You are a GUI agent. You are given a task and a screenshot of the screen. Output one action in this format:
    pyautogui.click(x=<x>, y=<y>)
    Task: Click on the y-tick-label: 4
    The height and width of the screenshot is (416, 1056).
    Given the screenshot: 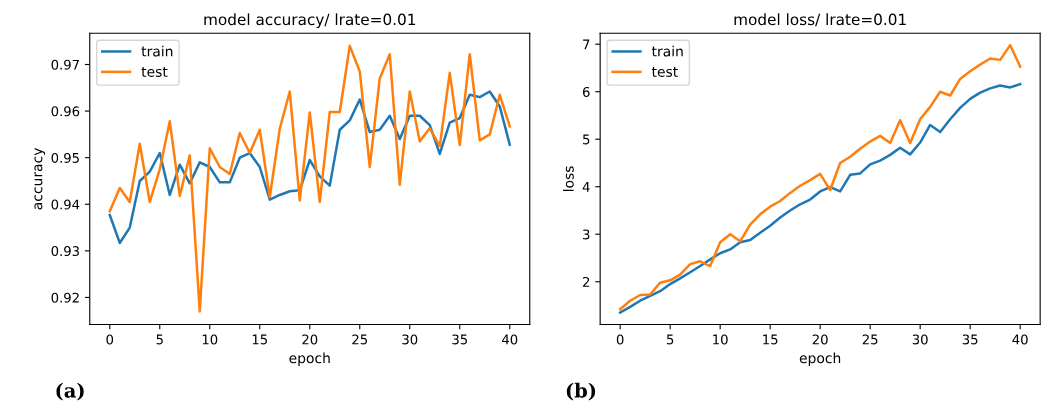 What is the action you would take?
    pyautogui.click(x=586, y=187)
    